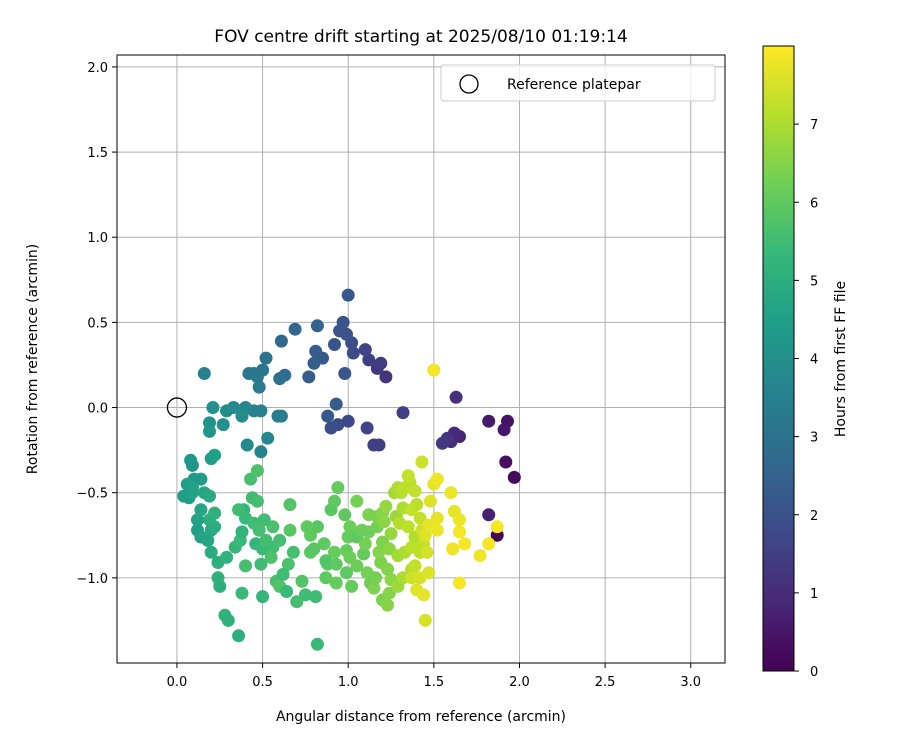  I want to click on colorbar-label: Hours from first FF file, so click(841, 359).